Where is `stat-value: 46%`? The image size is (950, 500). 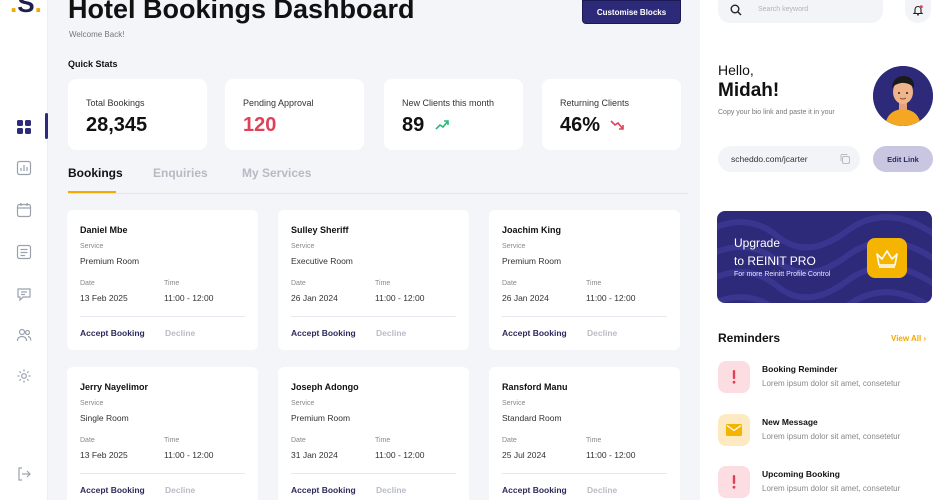 stat-value: 46% is located at coordinates (580, 125).